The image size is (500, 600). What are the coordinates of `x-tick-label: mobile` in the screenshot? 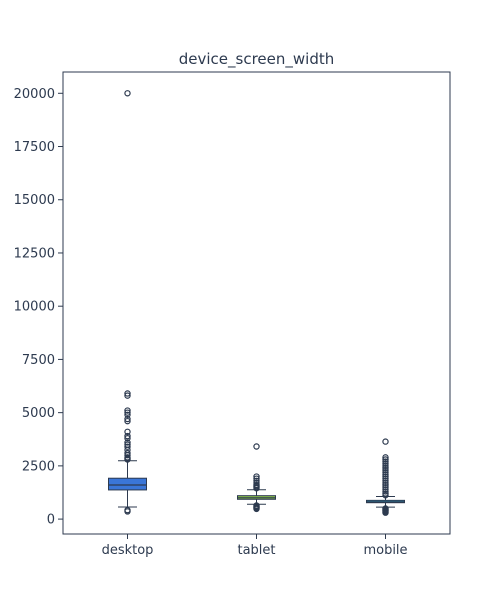 It's located at (385, 550).